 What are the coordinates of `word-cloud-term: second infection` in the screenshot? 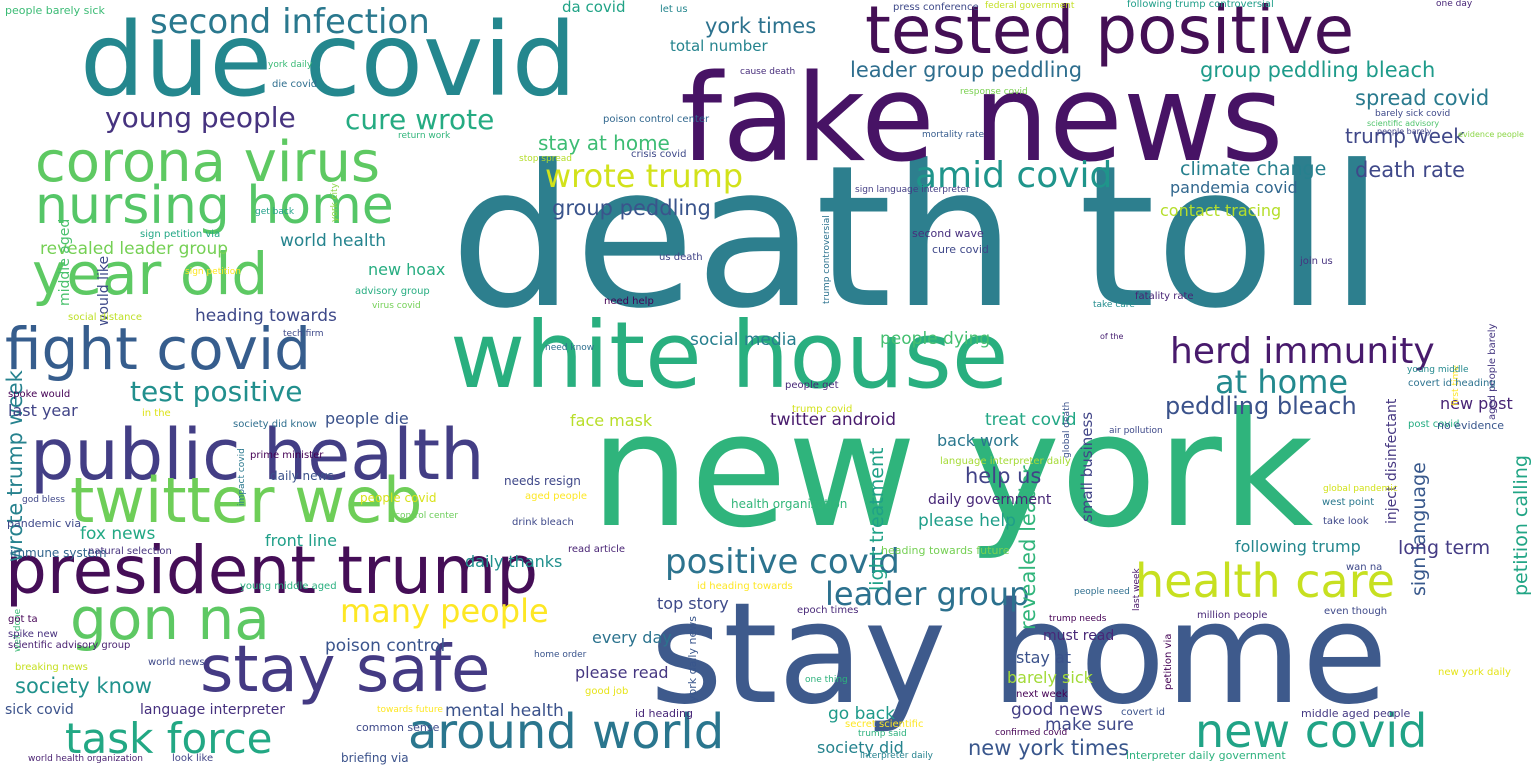 It's located at (290, 22).